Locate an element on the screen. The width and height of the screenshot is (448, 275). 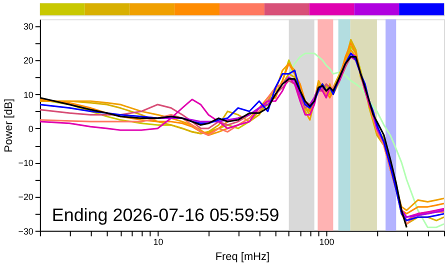
y-tick-label: 10 is located at coordinates (28, 95).